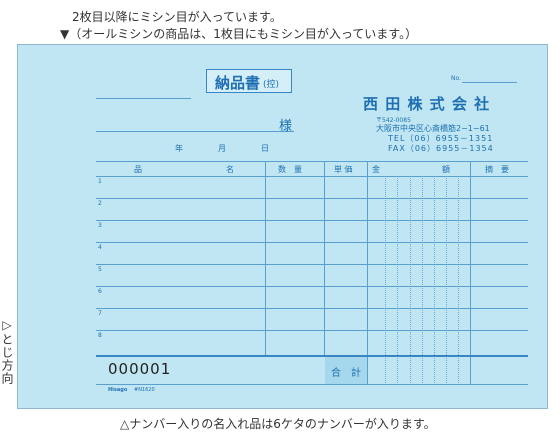  What do you see at coordinates (140, 369) in the screenshot?
I see `serial-number: 000001` at bounding box center [140, 369].